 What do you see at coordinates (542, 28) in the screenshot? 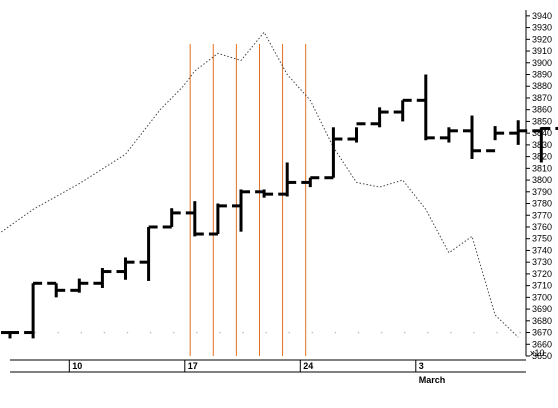
I see `y-tick-label-3930: 3930` at bounding box center [542, 28].